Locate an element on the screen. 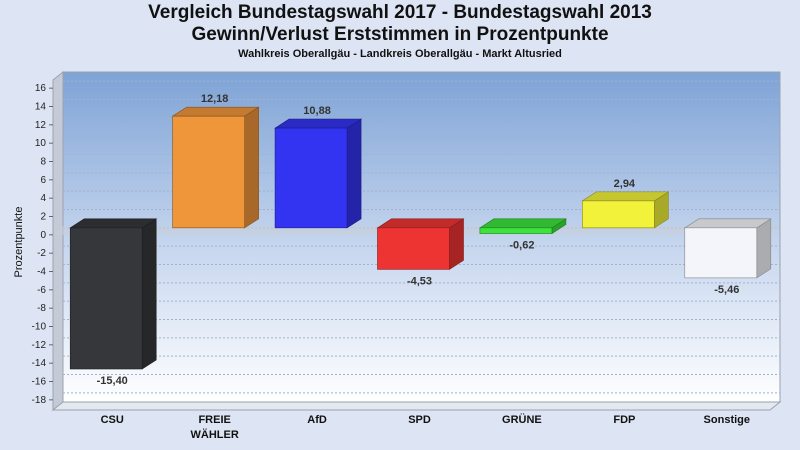 The height and width of the screenshot is (450, 800). y-tick-label: -4 is located at coordinates (41, 272).